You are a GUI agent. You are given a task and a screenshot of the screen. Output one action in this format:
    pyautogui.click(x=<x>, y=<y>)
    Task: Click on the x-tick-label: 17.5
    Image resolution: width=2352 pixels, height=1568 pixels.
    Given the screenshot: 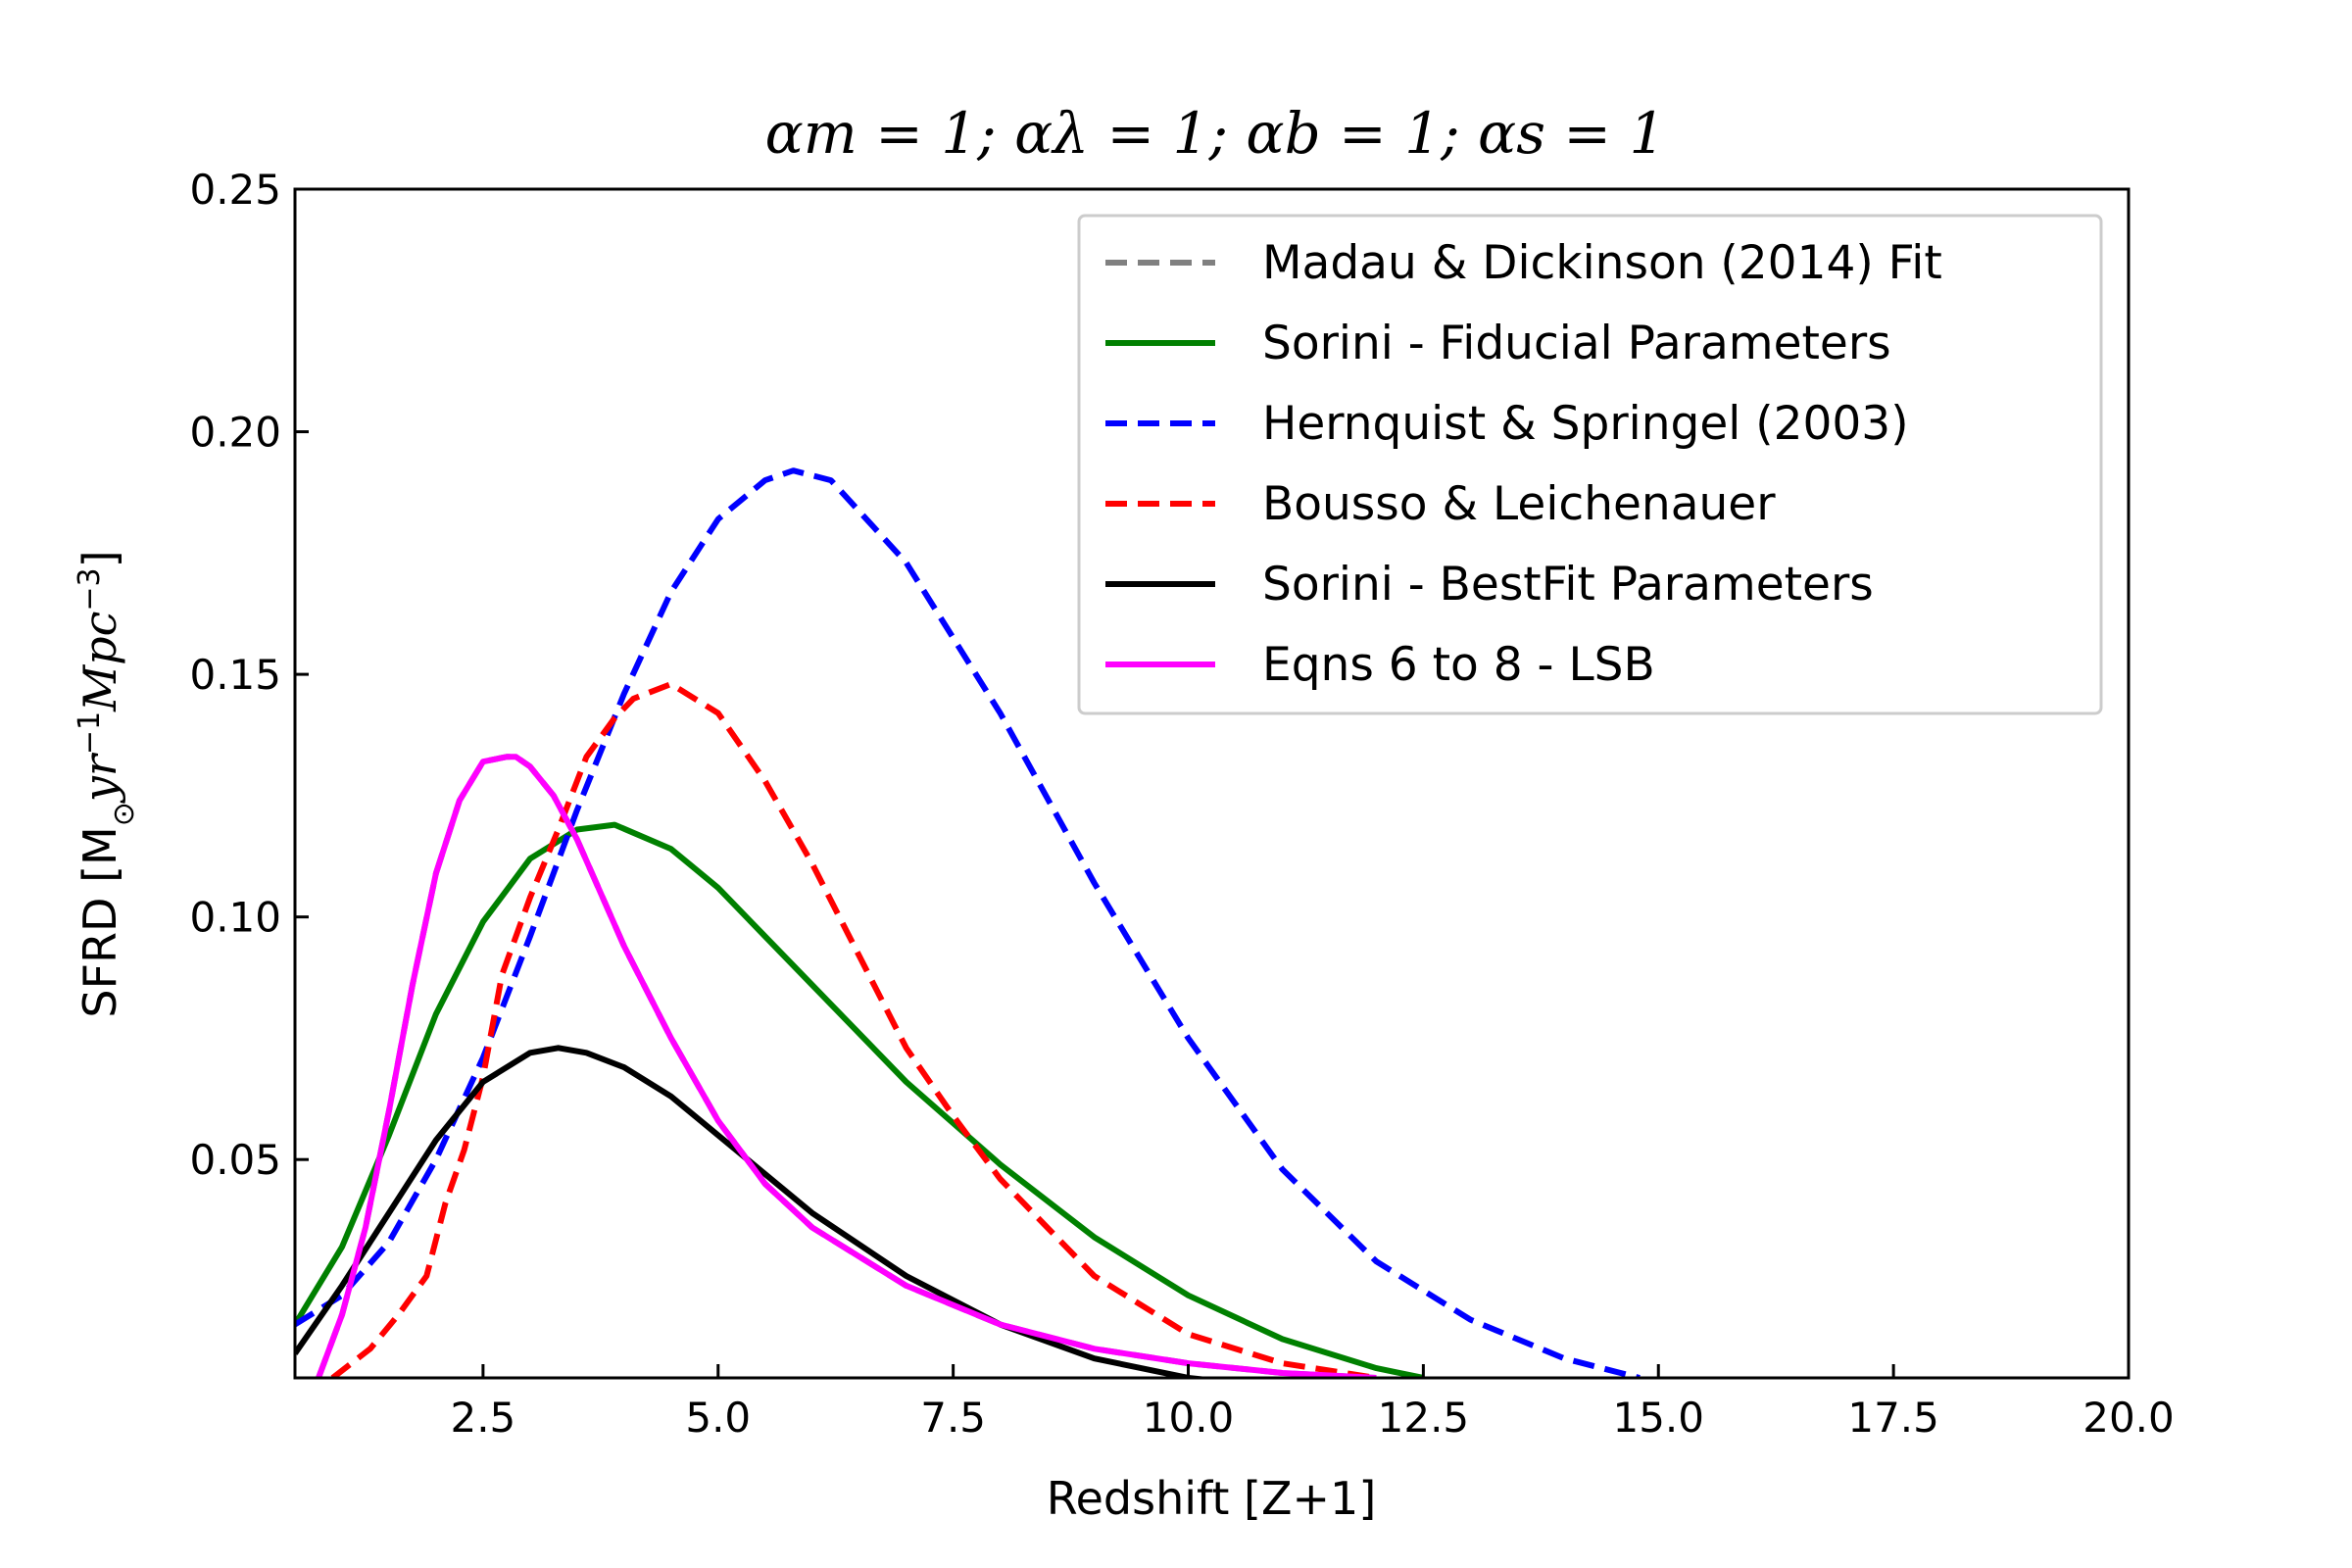 What is the action you would take?
    pyautogui.click(x=1893, y=1418)
    